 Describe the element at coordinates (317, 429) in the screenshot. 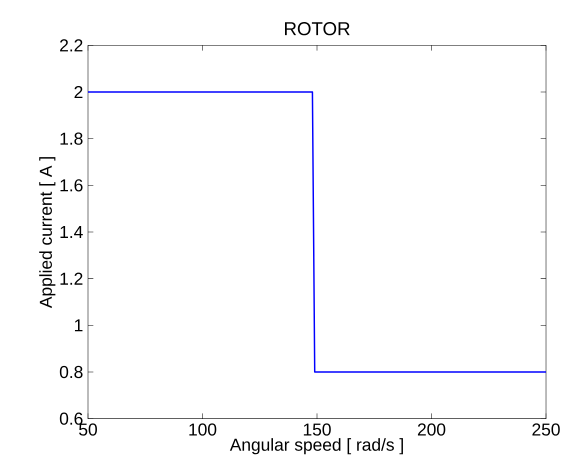

I see `x-tick-label: 150` at that location.